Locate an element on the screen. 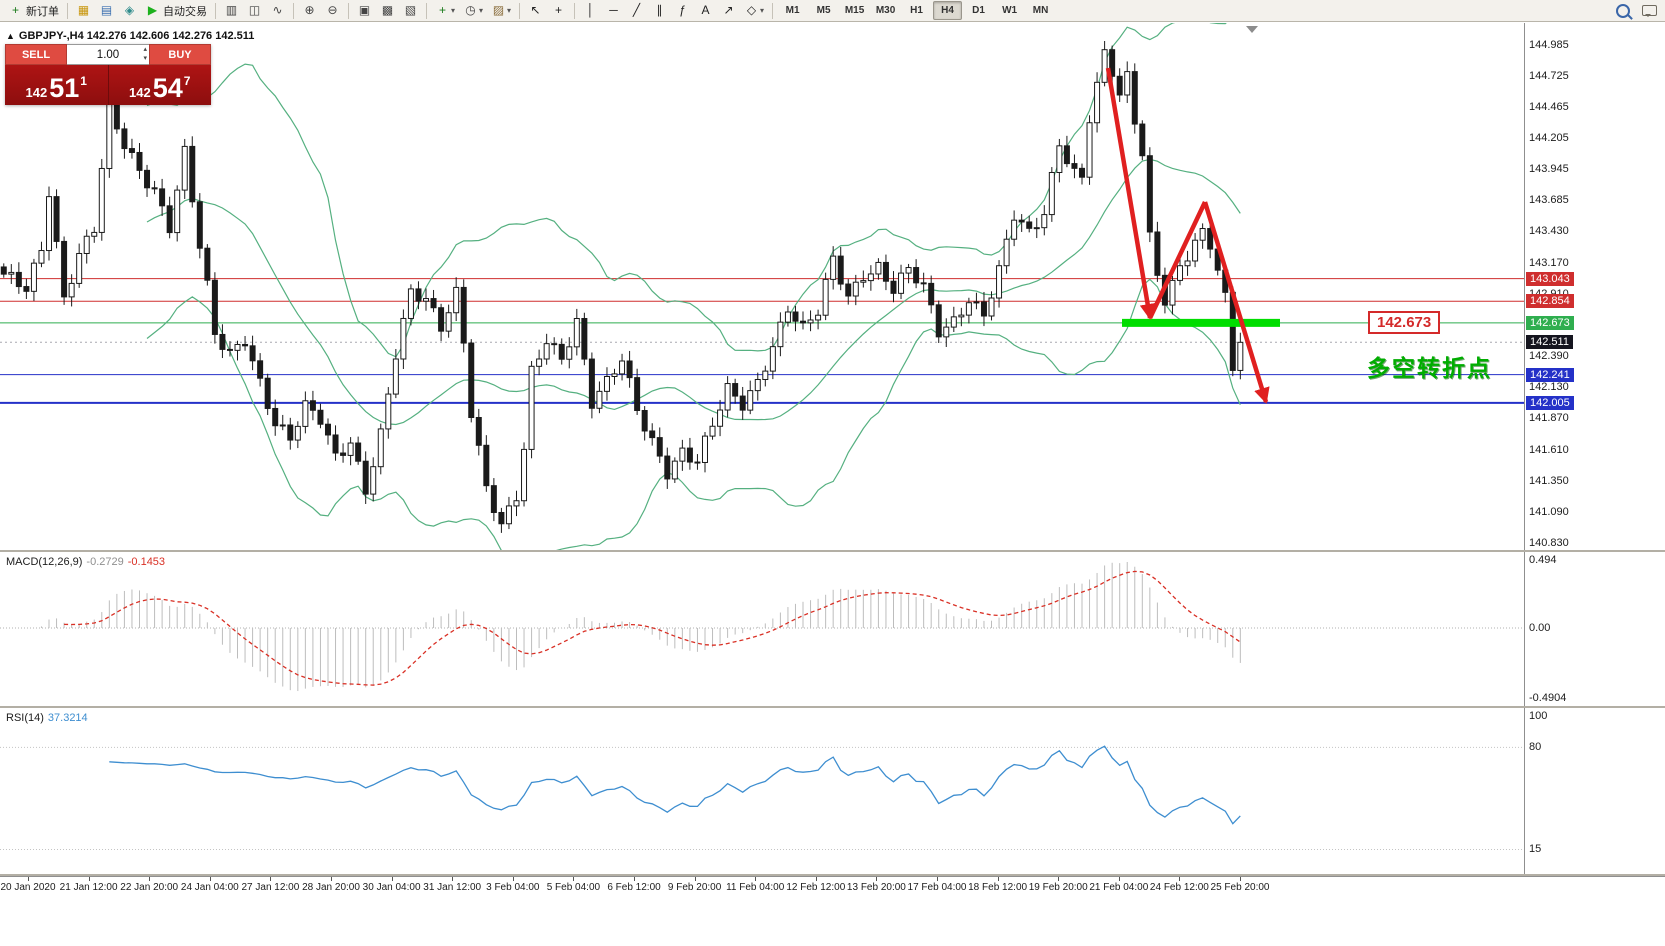 This screenshot has height=946, width=1665. sell-button: SELL is located at coordinates (36, 54).